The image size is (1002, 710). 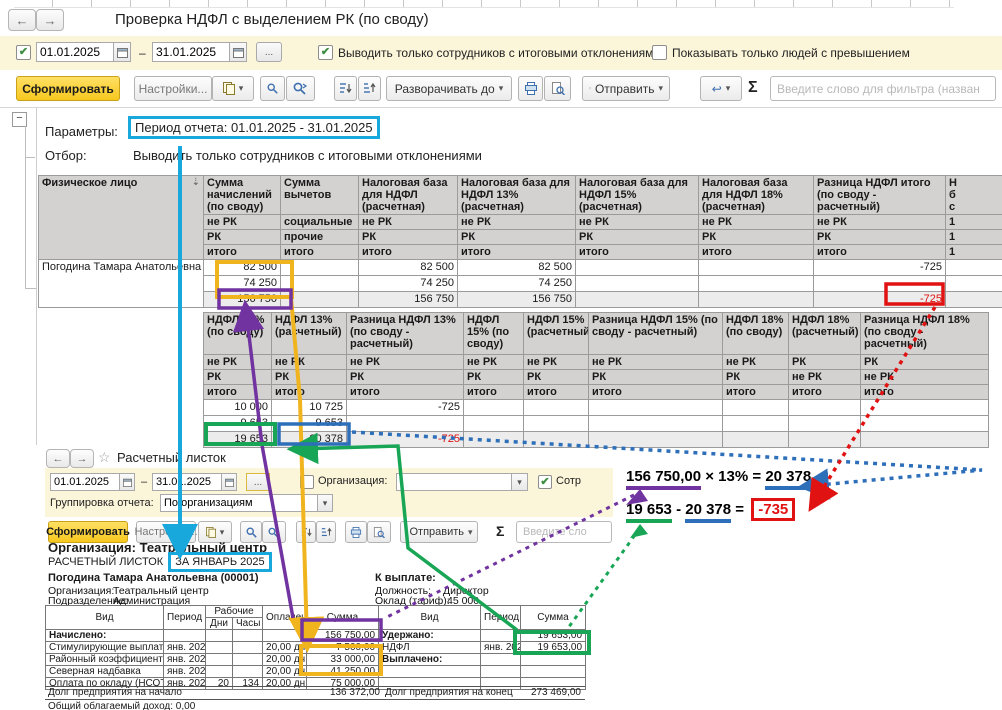 What do you see at coordinates (85, 482) in the screenshot?
I see `date-from-input` at bounding box center [85, 482].